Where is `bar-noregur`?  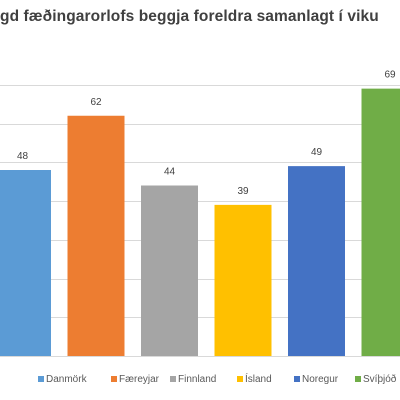 bar-noregur is located at coordinates (316, 261).